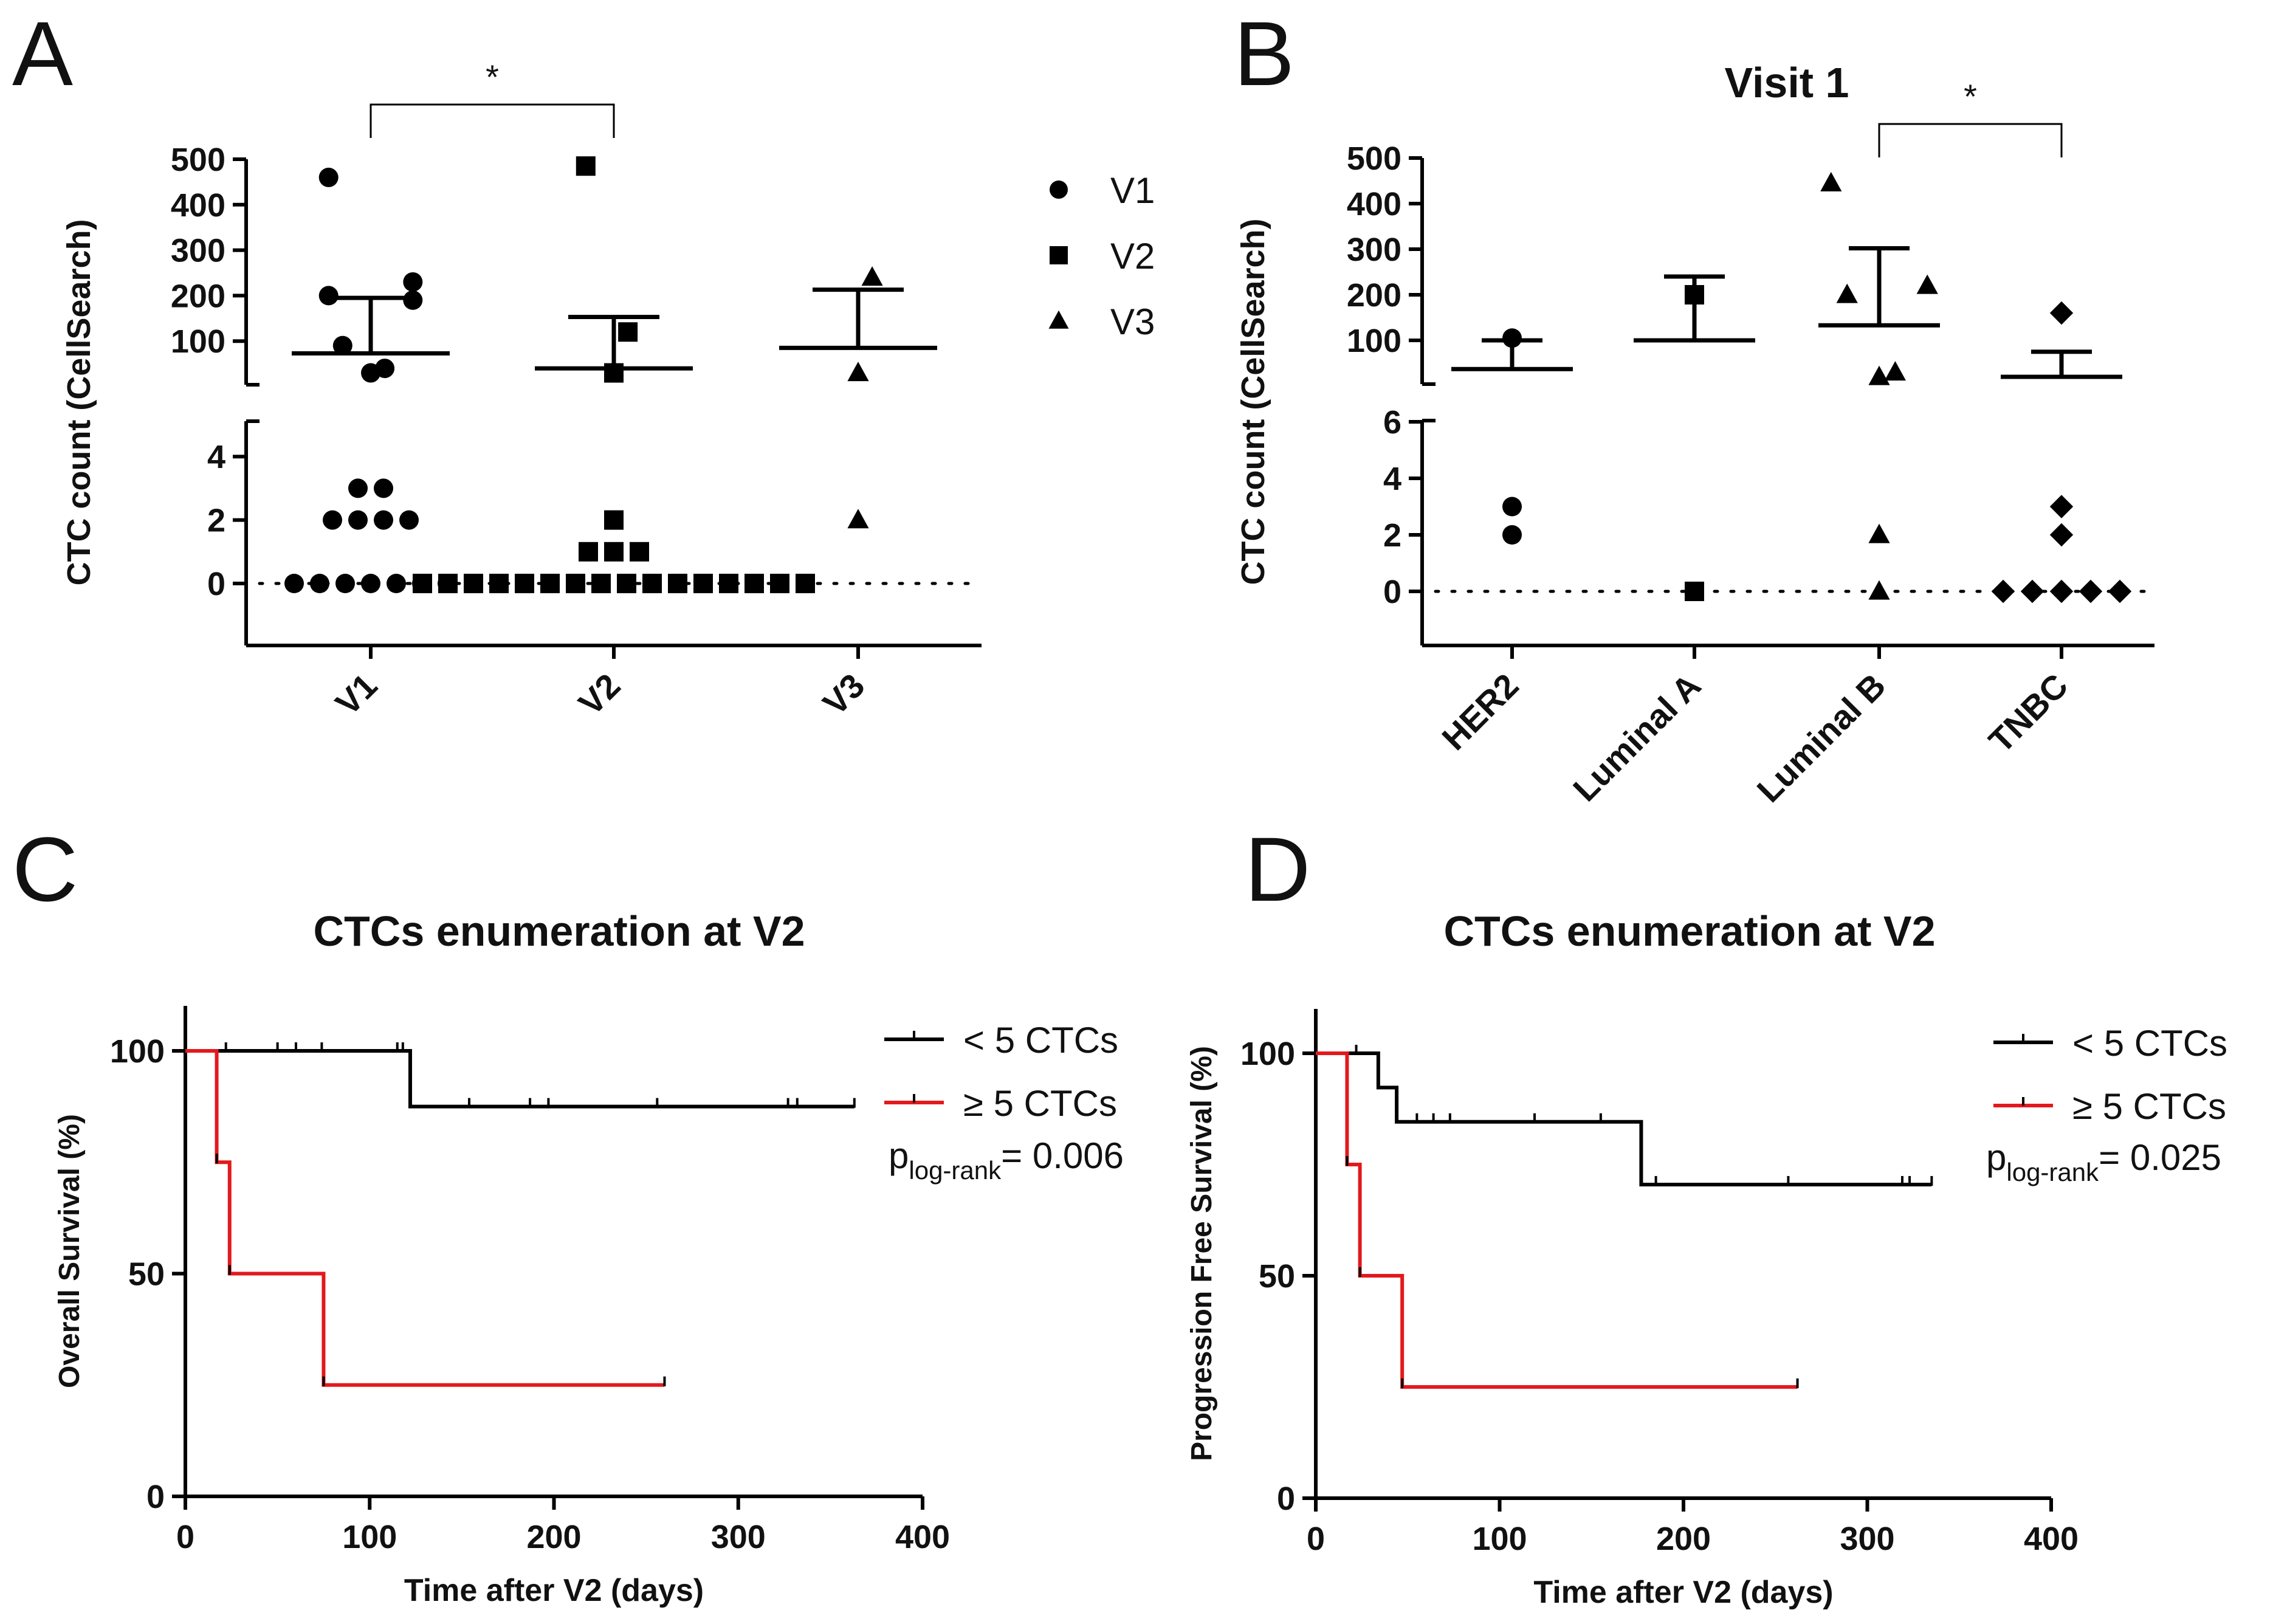 This screenshot has width=2273, height=1624. What do you see at coordinates (1821, 738) in the screenshot?
I see `x-tick-label: Luminal B` at bounding box center [1821, 738].